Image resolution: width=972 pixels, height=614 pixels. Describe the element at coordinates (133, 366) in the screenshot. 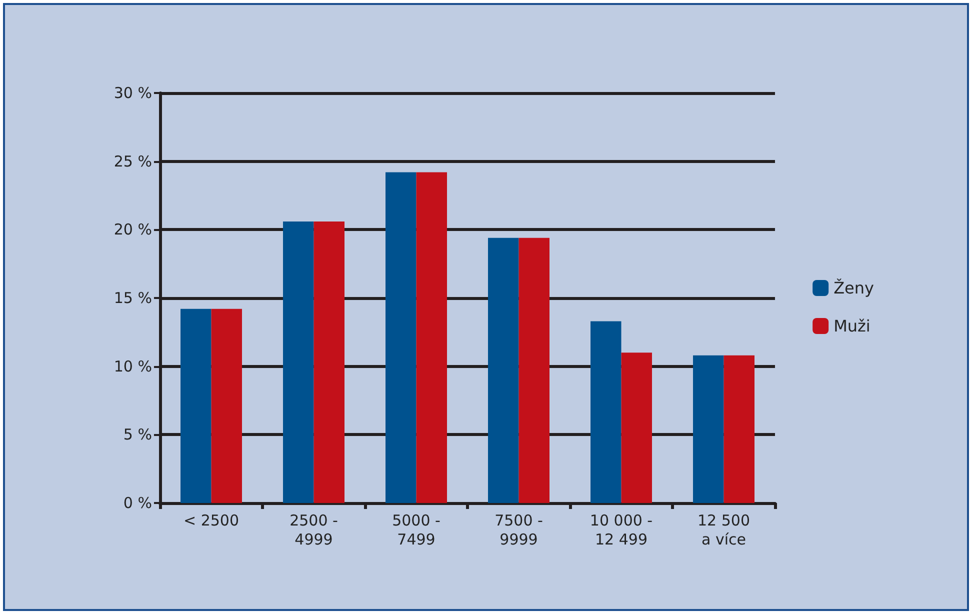

I see `y-tick-label: 10 %` at that location.